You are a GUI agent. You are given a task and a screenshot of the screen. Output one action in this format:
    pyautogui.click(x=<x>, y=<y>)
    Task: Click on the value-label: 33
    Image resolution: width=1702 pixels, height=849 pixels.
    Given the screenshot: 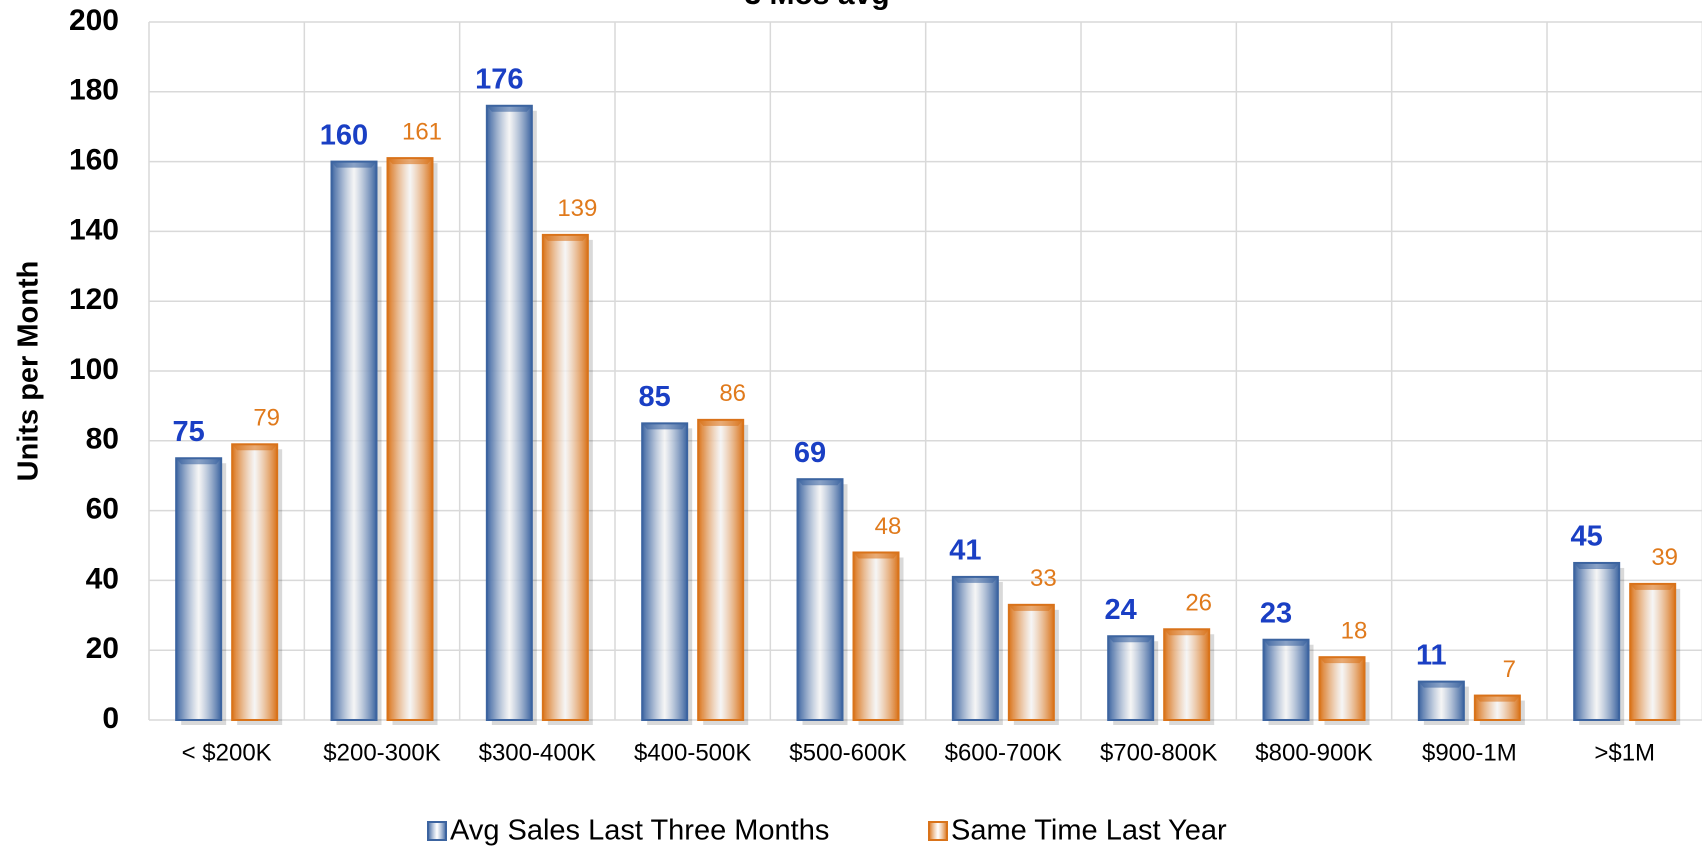 What is the action you would take?
    pyautogui.click(x=1043, y=578)
    